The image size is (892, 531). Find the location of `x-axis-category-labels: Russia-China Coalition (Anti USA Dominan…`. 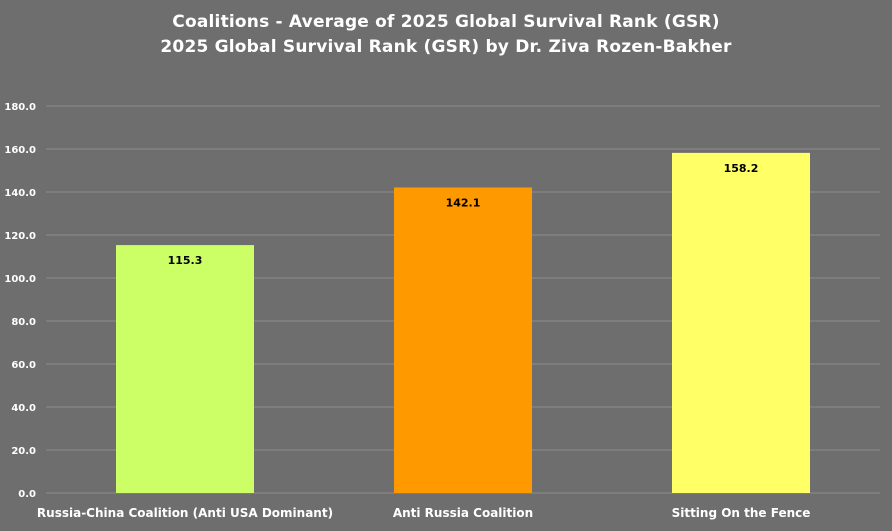

x-axis-category-labels: Russia-China Coalition (Anti USA Dominan… is located at coordinates (423, 513).